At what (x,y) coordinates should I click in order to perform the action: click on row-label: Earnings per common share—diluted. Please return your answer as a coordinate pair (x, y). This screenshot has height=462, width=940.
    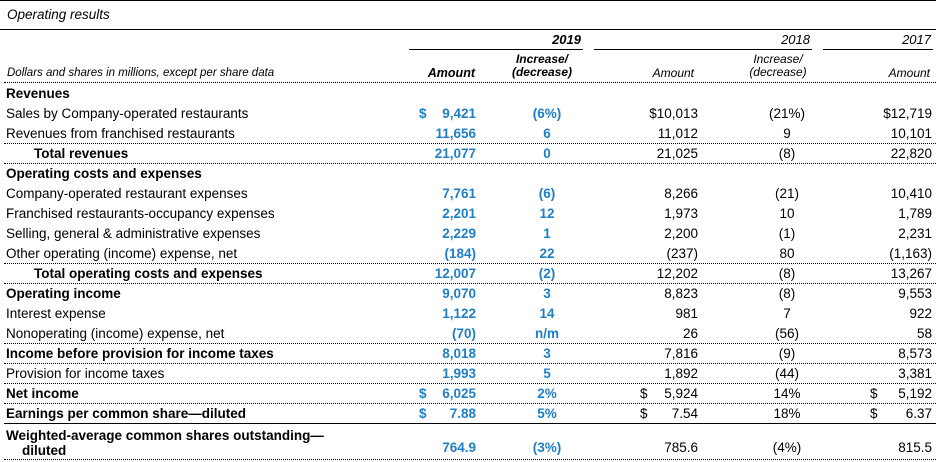
    Looking at the image, I should click on (126, 413).